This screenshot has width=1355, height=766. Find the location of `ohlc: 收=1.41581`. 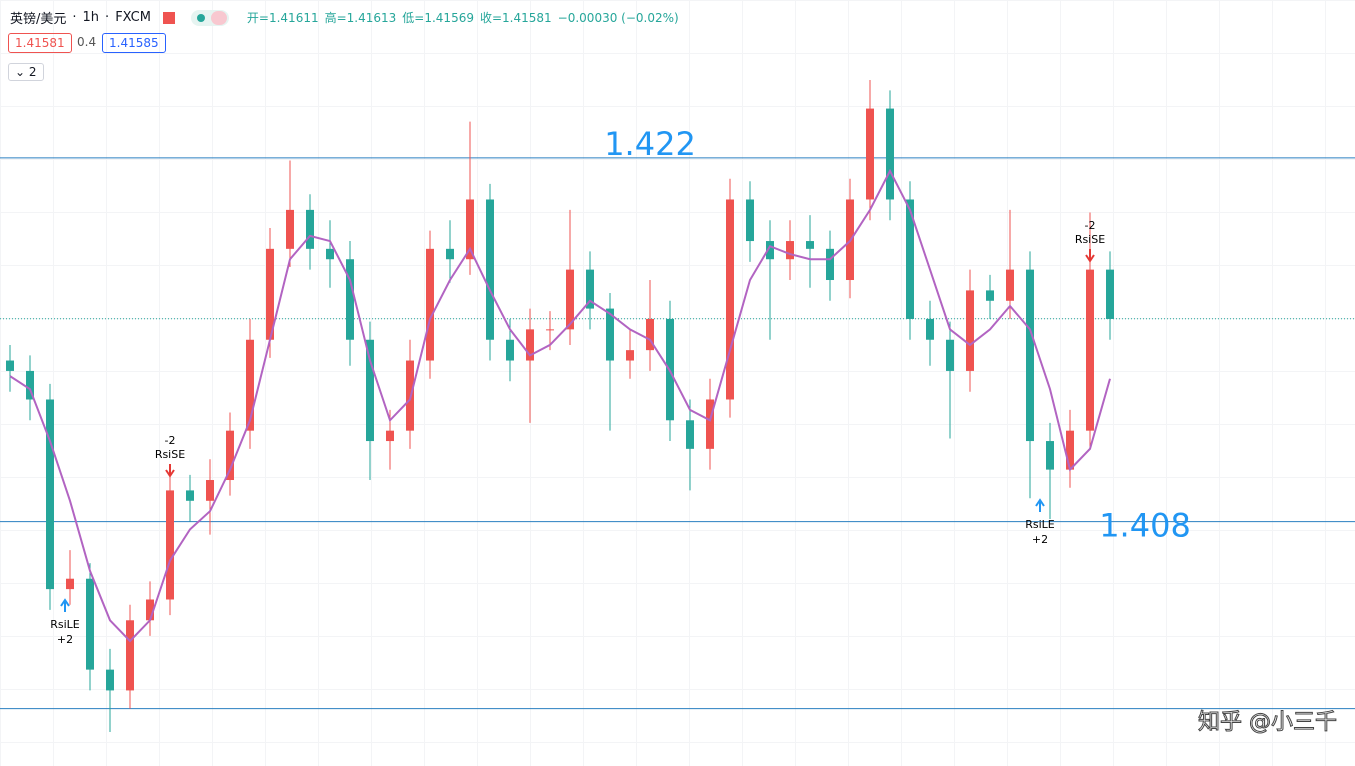

ohlc: 收=1.41581 is located at coordinates (515, 18).